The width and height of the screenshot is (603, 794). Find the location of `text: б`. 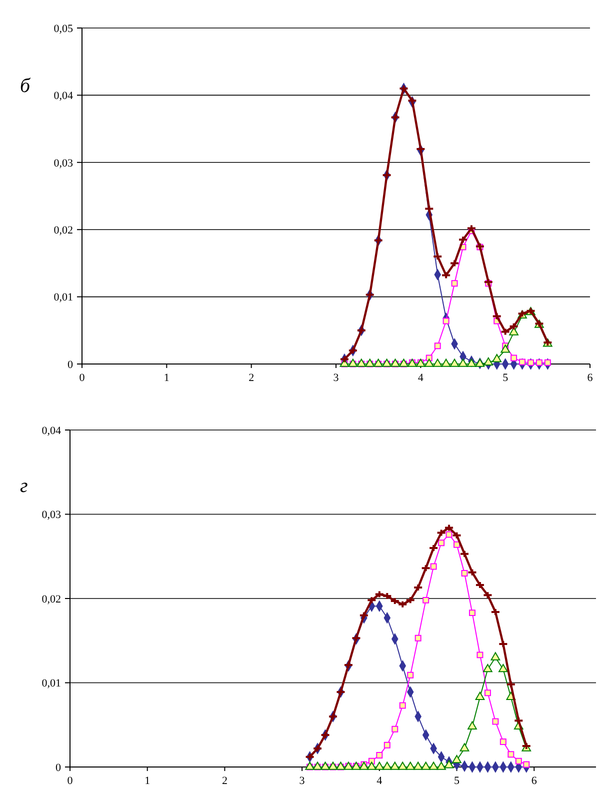

text: б is located at coordinates (25, 86).